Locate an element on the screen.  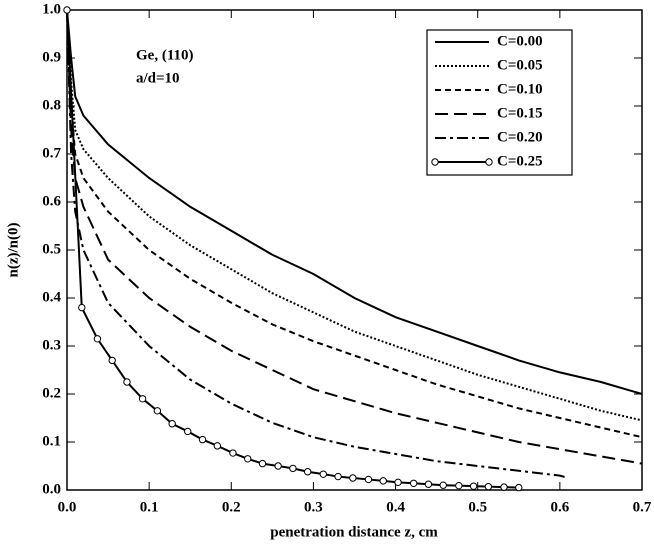
y-tick-label: 0.3 is located at coordinates (51, 345).